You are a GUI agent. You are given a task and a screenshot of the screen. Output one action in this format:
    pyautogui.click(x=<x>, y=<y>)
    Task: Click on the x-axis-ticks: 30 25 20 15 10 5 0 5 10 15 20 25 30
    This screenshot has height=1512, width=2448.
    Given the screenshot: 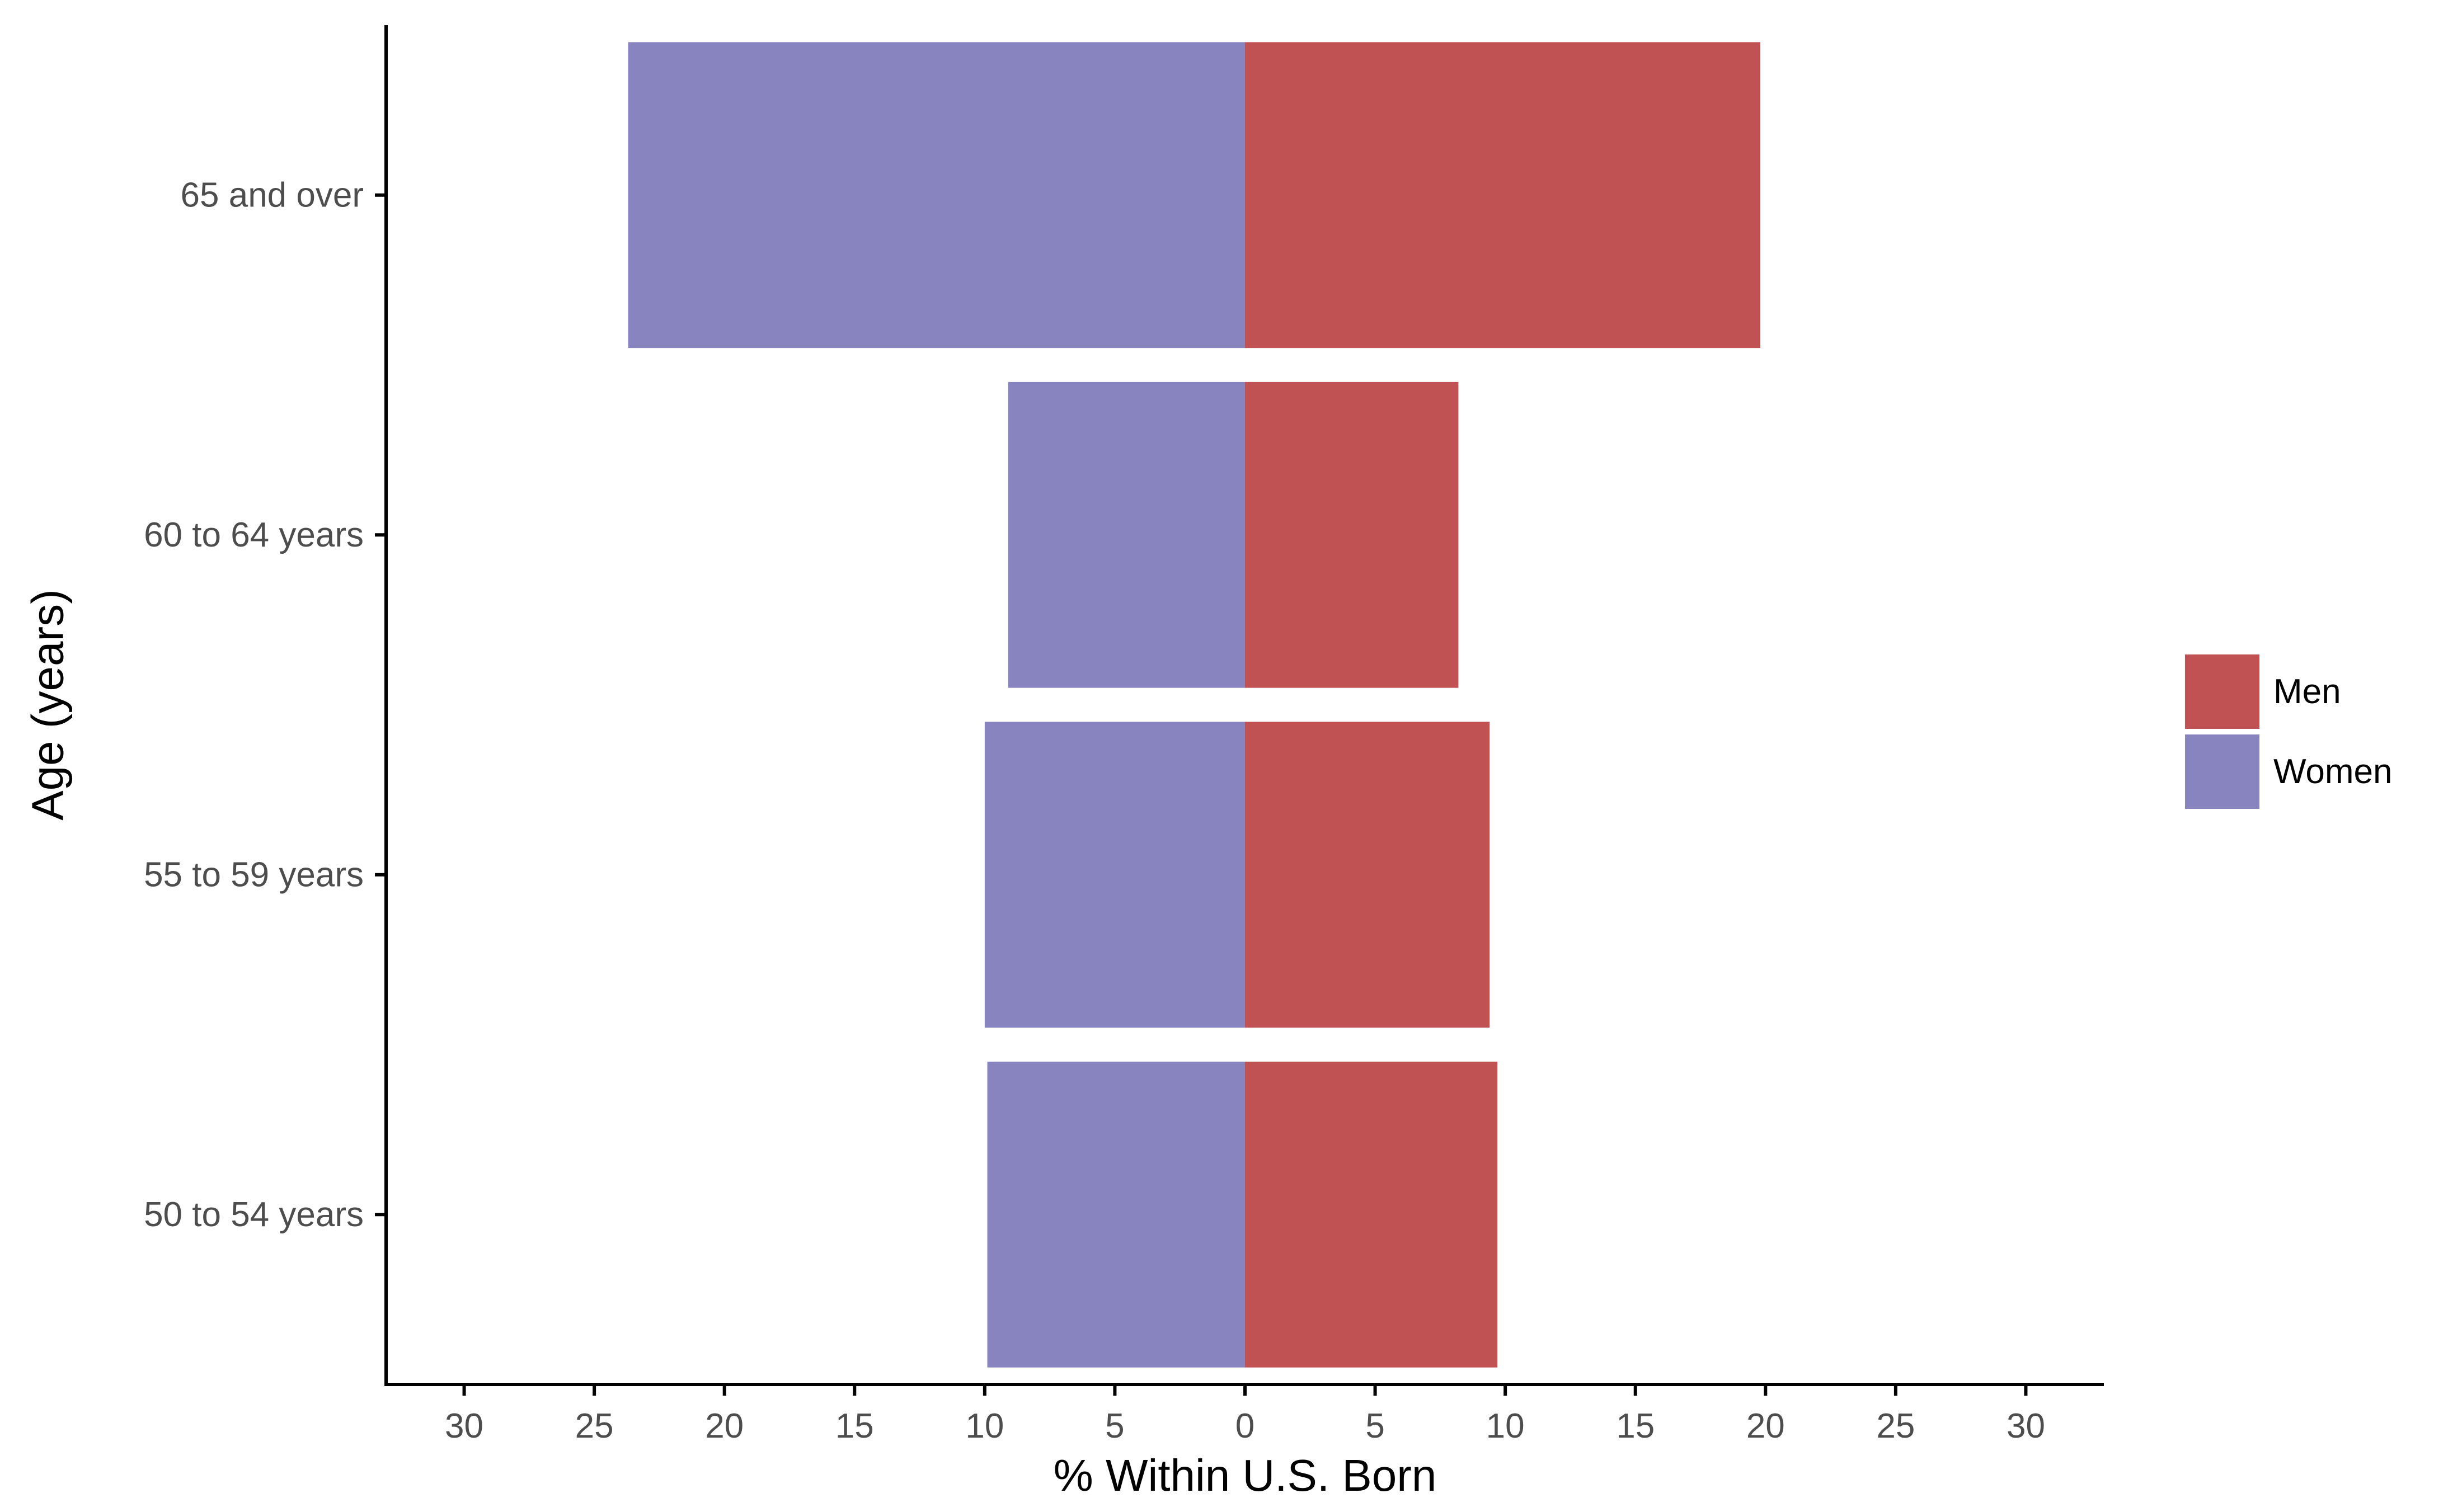 What is the action you would take?
    pyautogui.click(x=1245, y=1415)
    